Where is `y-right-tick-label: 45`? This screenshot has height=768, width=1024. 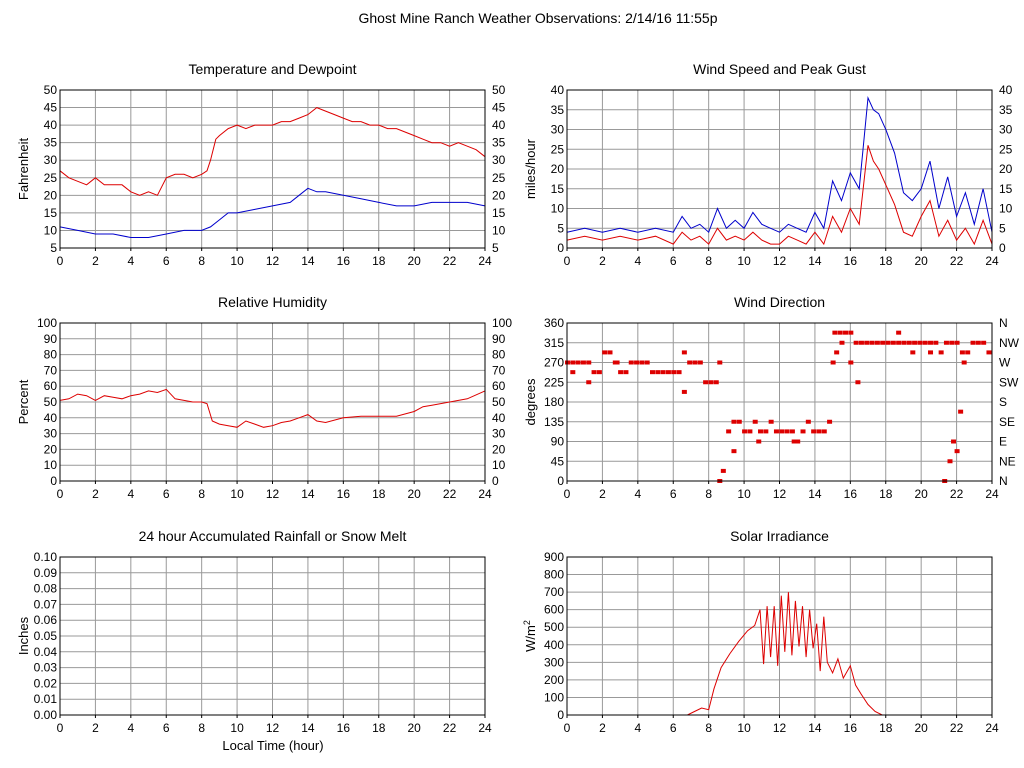
y-right-tick-label: 45 is located at coordinates (499, 108).